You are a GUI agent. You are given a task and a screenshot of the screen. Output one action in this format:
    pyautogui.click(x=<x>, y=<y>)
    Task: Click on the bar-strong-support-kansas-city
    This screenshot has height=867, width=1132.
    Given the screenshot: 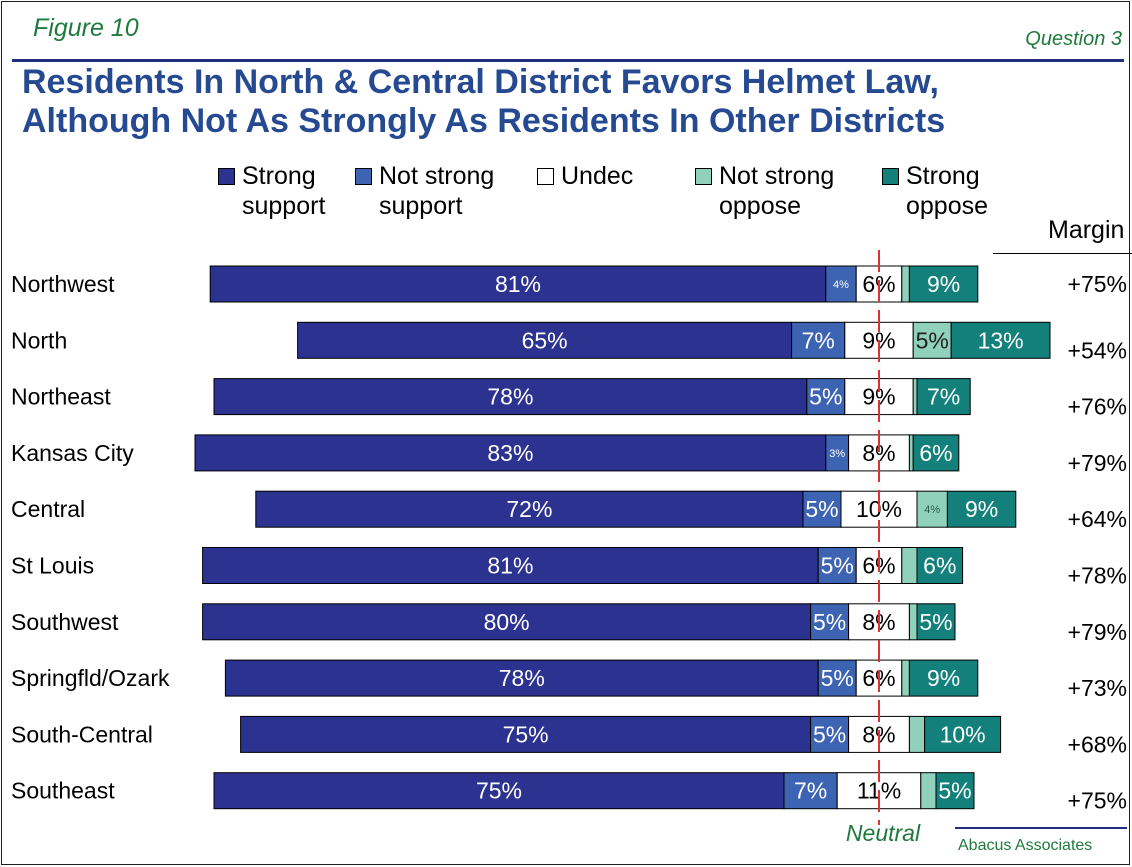 What is the action you would take?
    pyautogui.click(x=510, y=453)
    